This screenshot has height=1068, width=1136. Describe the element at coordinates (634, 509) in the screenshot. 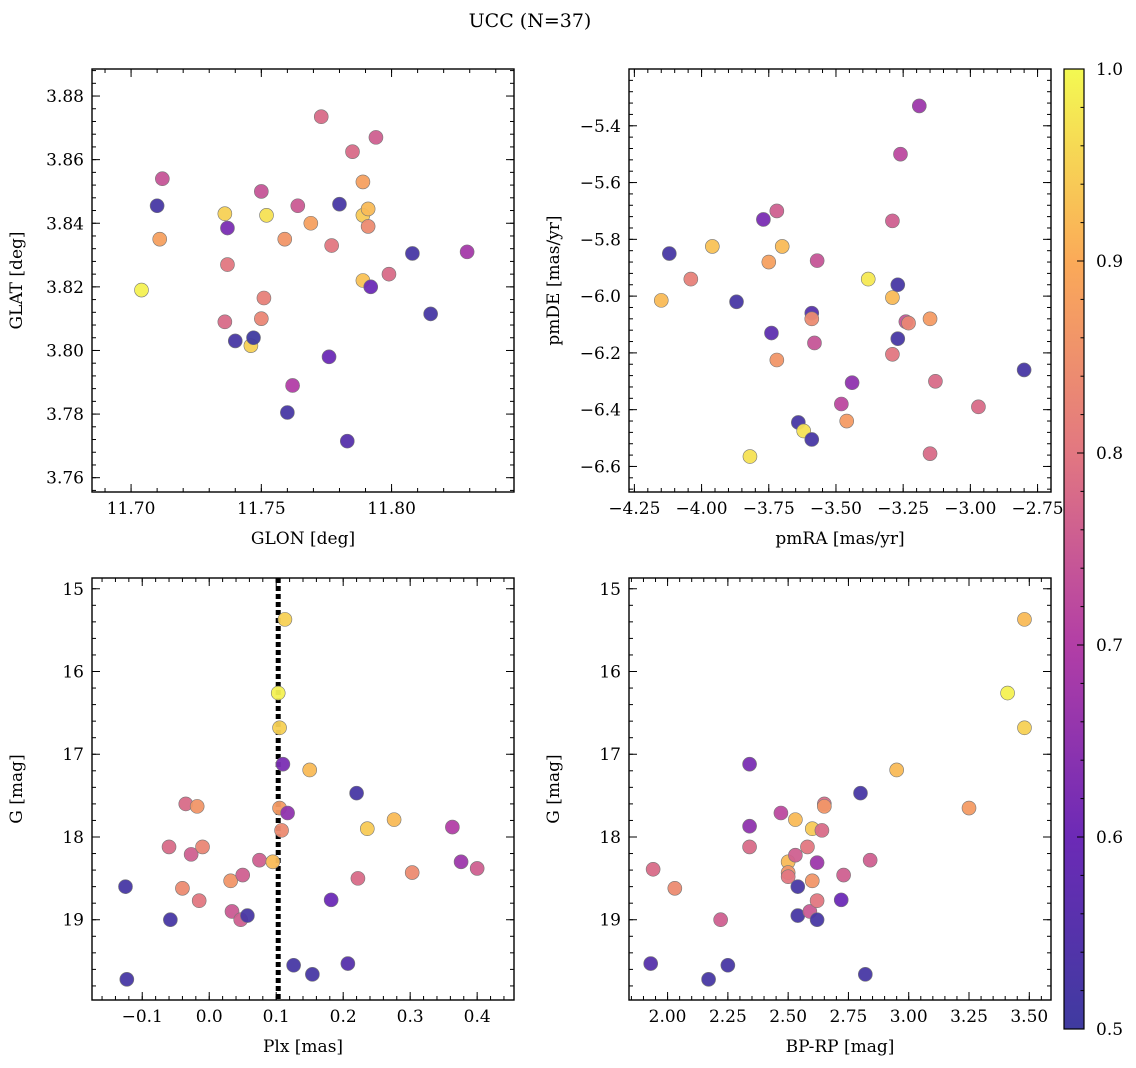

I see `x-tick-label: −4.25` at that location.